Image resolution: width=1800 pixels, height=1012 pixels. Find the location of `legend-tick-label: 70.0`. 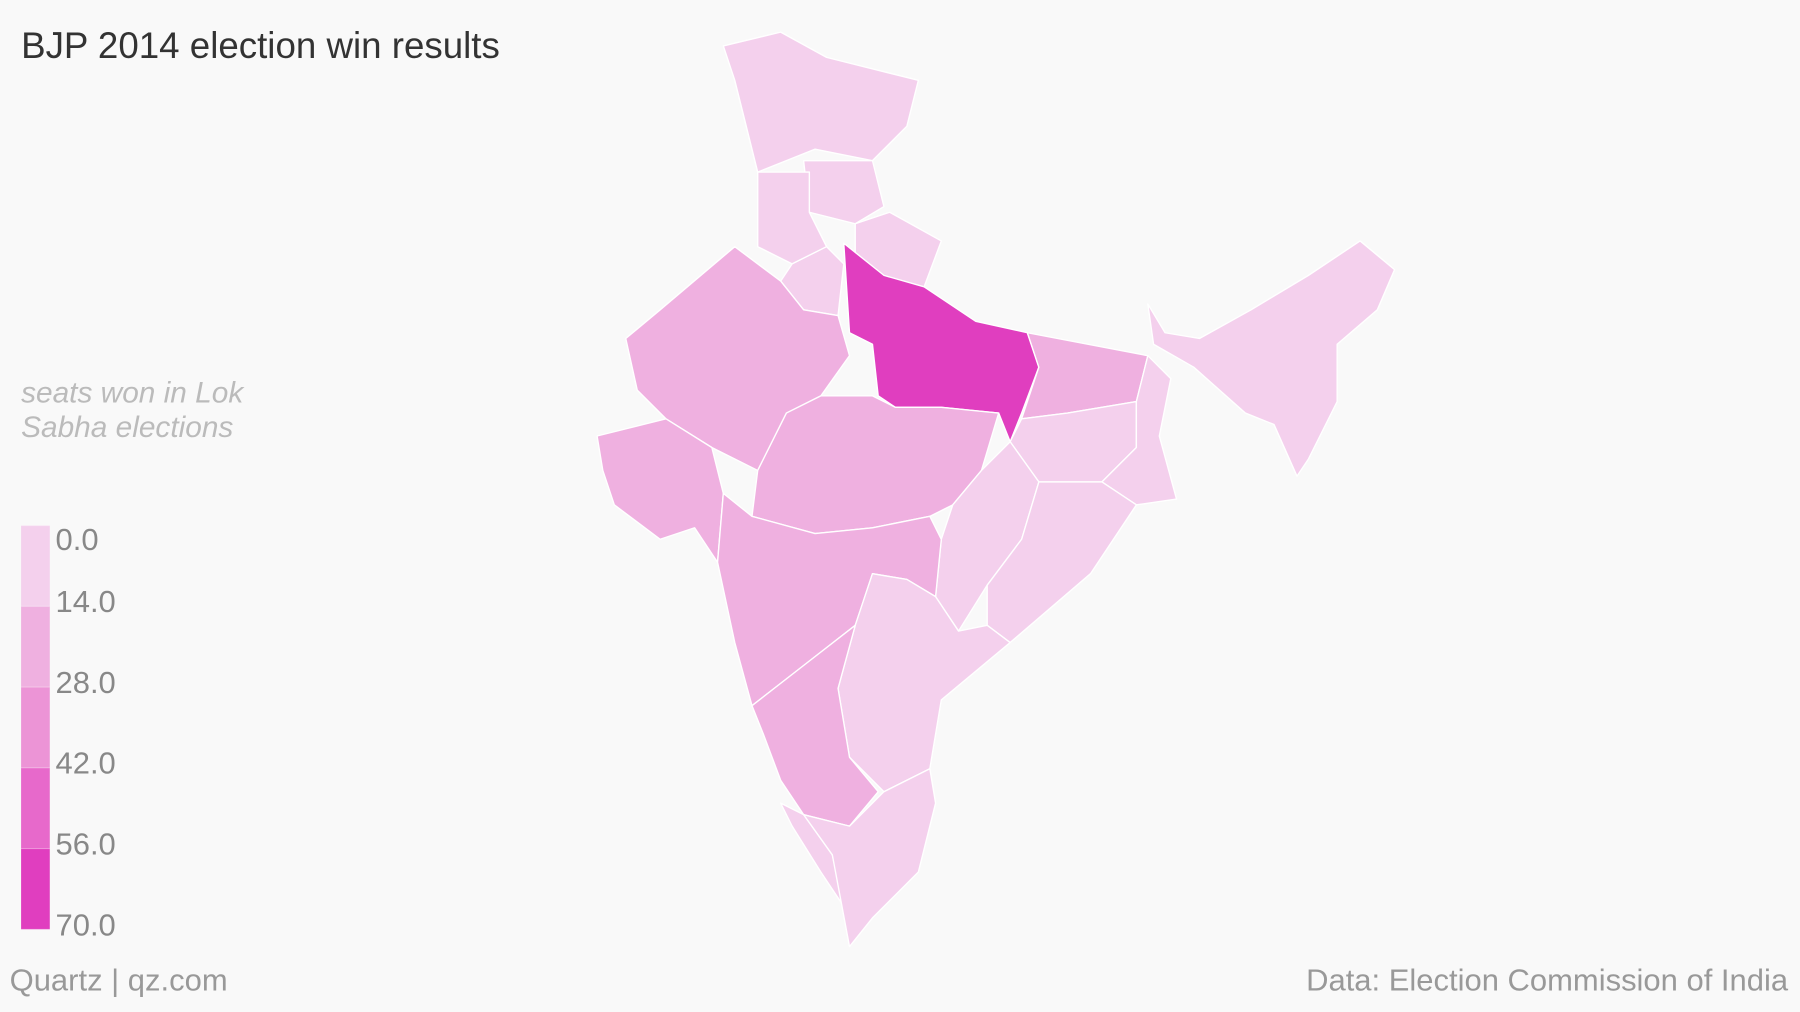

legend-tick-label: 70.0 is located at coordinates (86, 924).